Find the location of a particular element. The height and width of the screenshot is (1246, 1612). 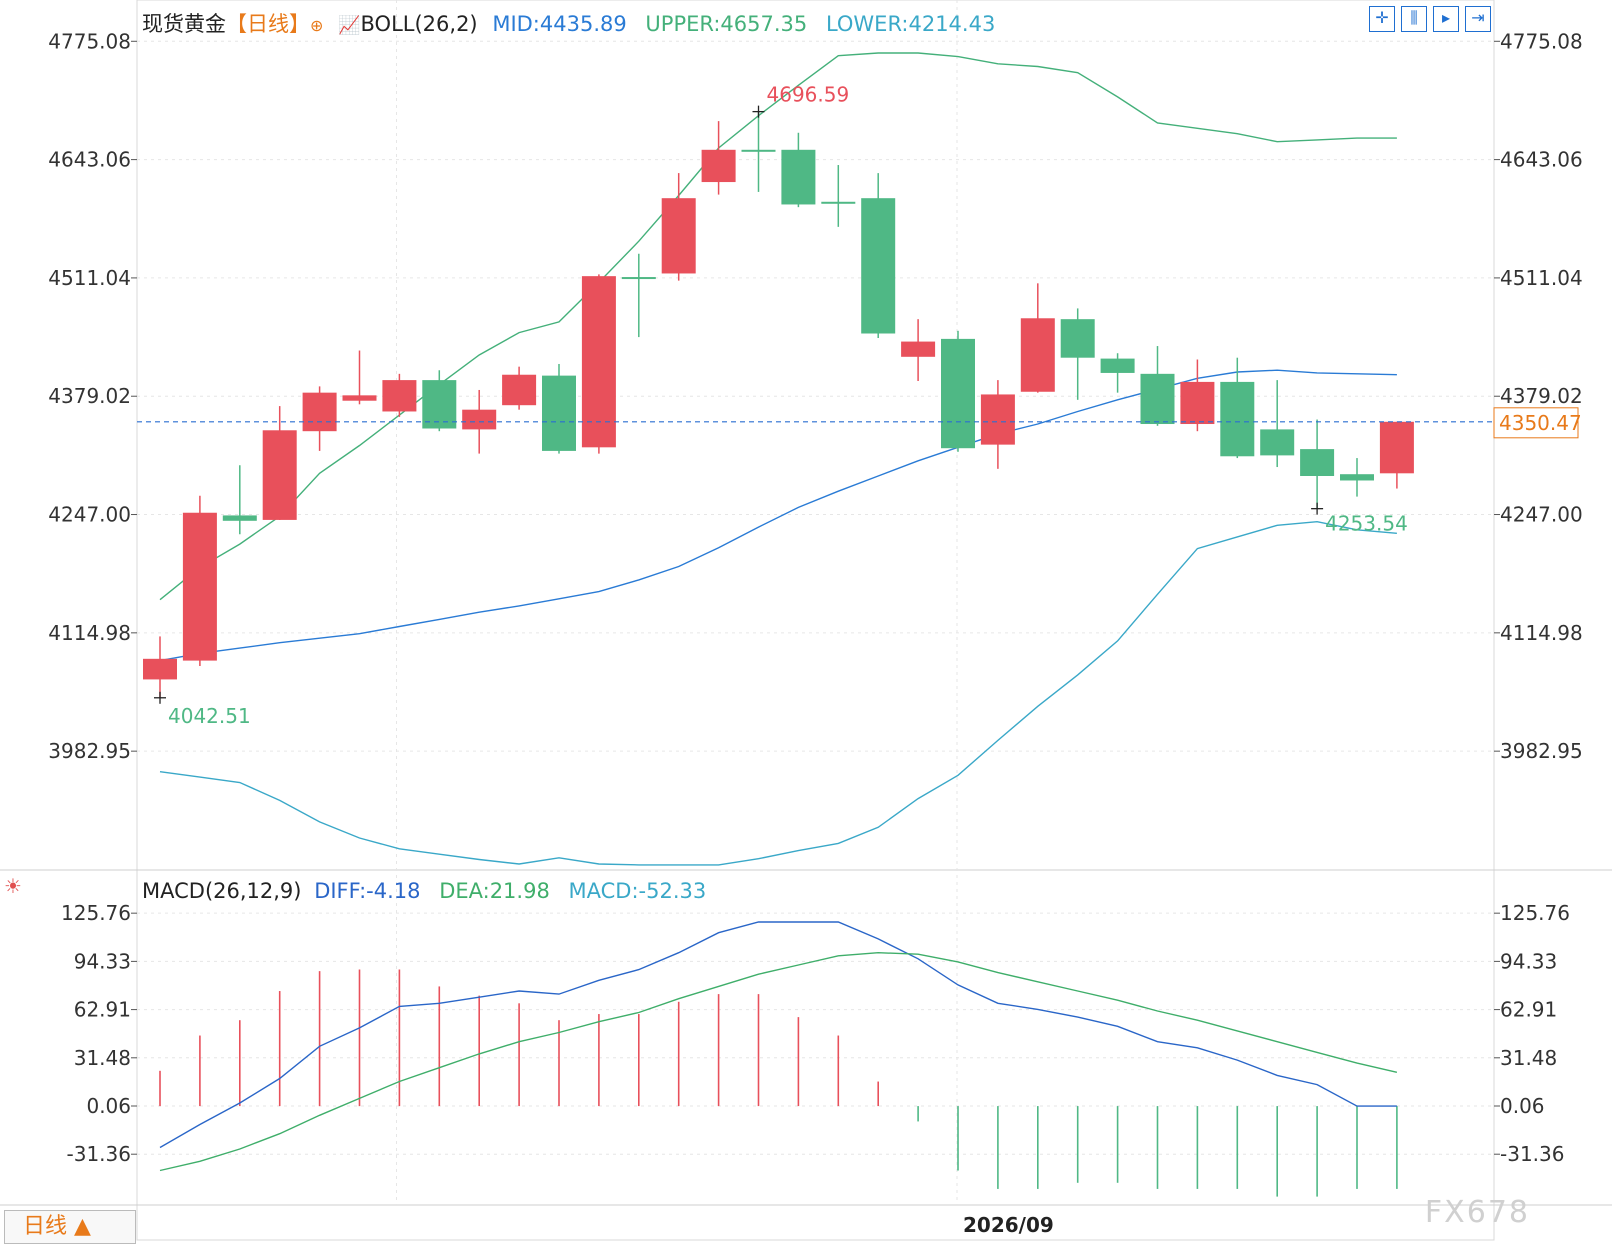

y-tick-label-right: 4114.98 is located at coordinates (1541, 633).